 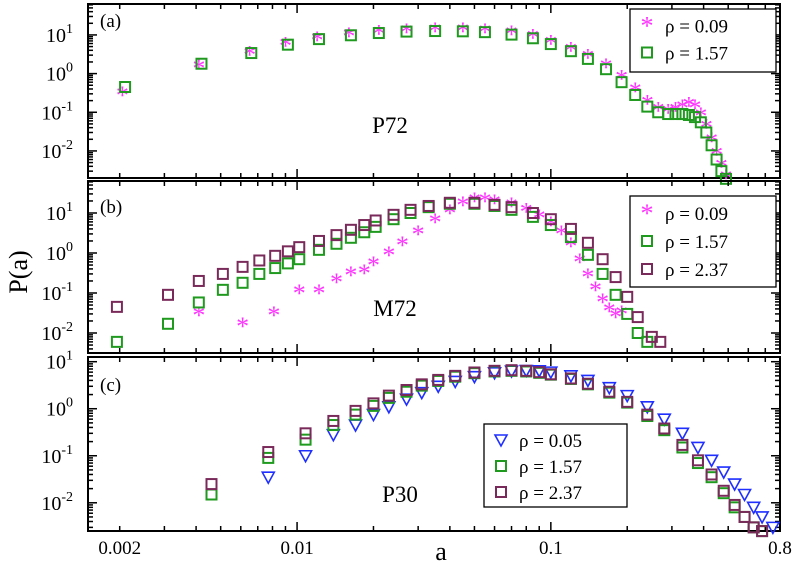 What do you see at coordinates (111, 207) in the screenshot?
I see `panel-label: (b)` at bounding box center [111, 207].